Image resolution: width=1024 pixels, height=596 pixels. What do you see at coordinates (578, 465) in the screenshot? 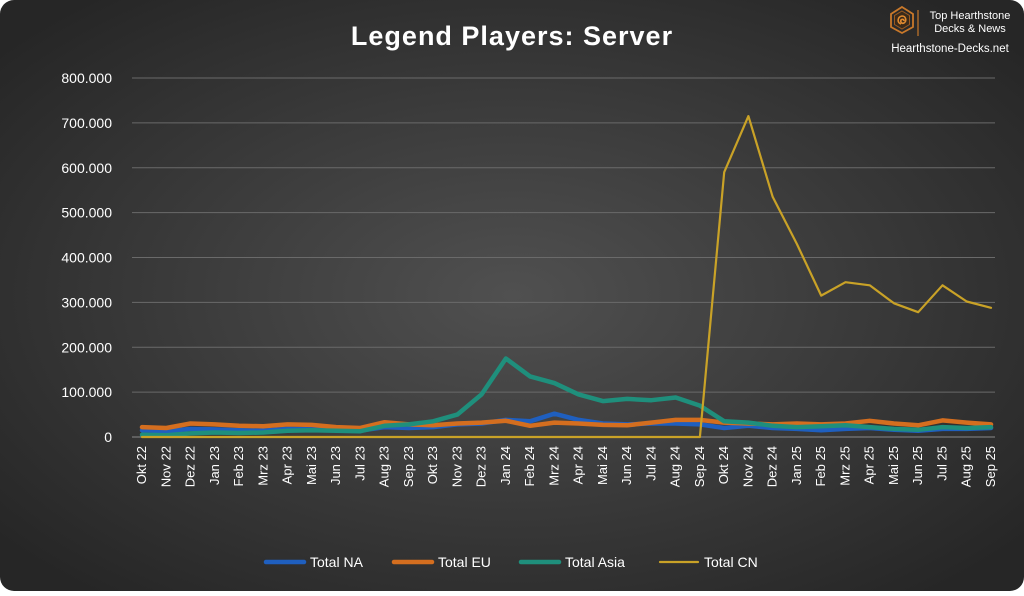
I see `x-tick-label: Apr 24` at bounding box center [578, 465].